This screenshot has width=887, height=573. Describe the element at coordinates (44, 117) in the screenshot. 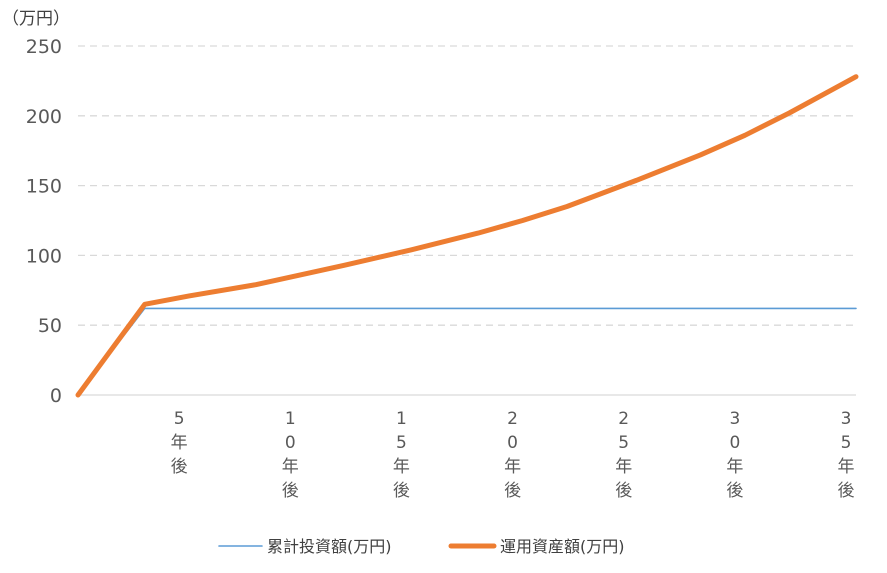

I see `y-tick-label: 200` at that location.